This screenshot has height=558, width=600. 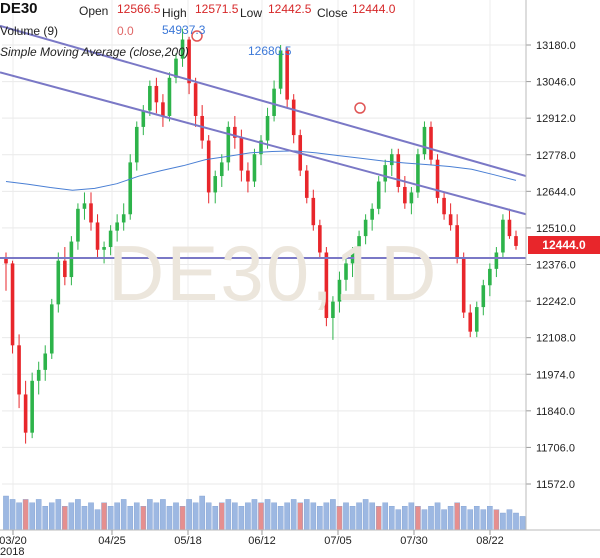 What do you see at coordinates (270, 51) in the screenshot?
I see `high-annotation: 12680.5` at bounding box center [270, 51].